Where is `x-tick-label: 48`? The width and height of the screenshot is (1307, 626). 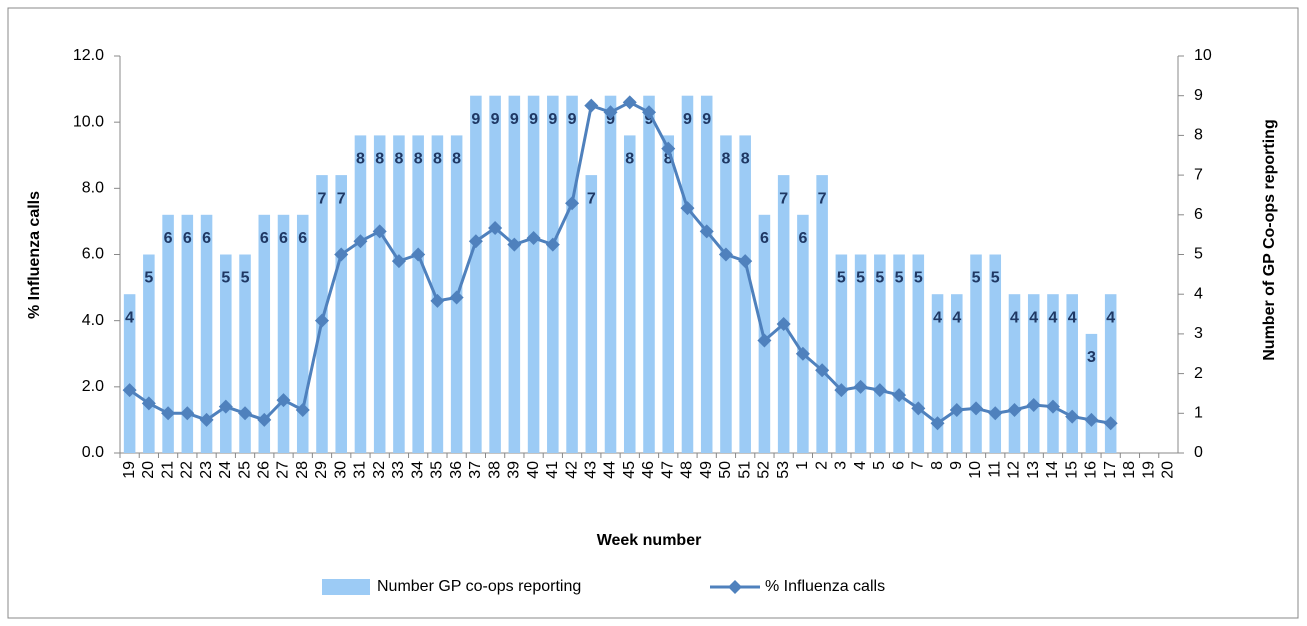 x-tick-label: 48 is located at coordinates (687, 470).